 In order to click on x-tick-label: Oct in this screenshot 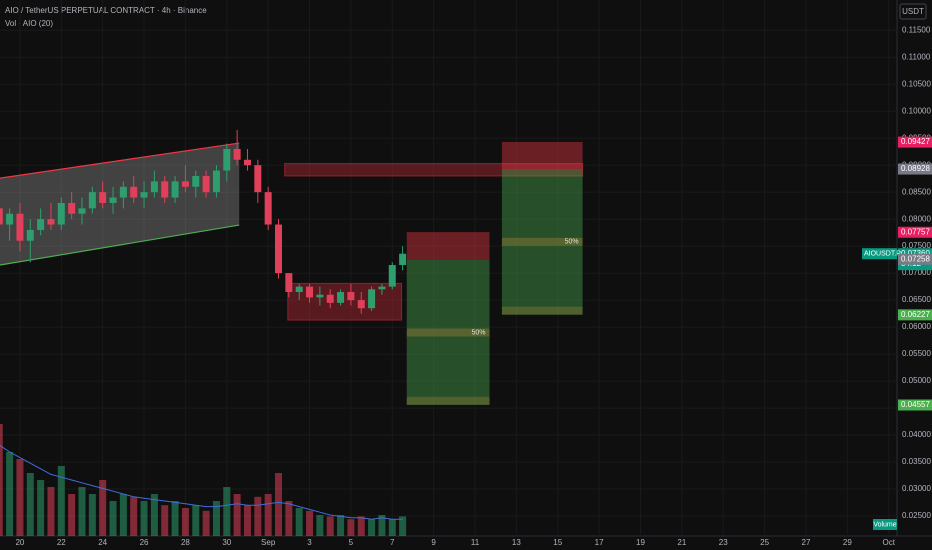, I will do `click(888, 542)`.